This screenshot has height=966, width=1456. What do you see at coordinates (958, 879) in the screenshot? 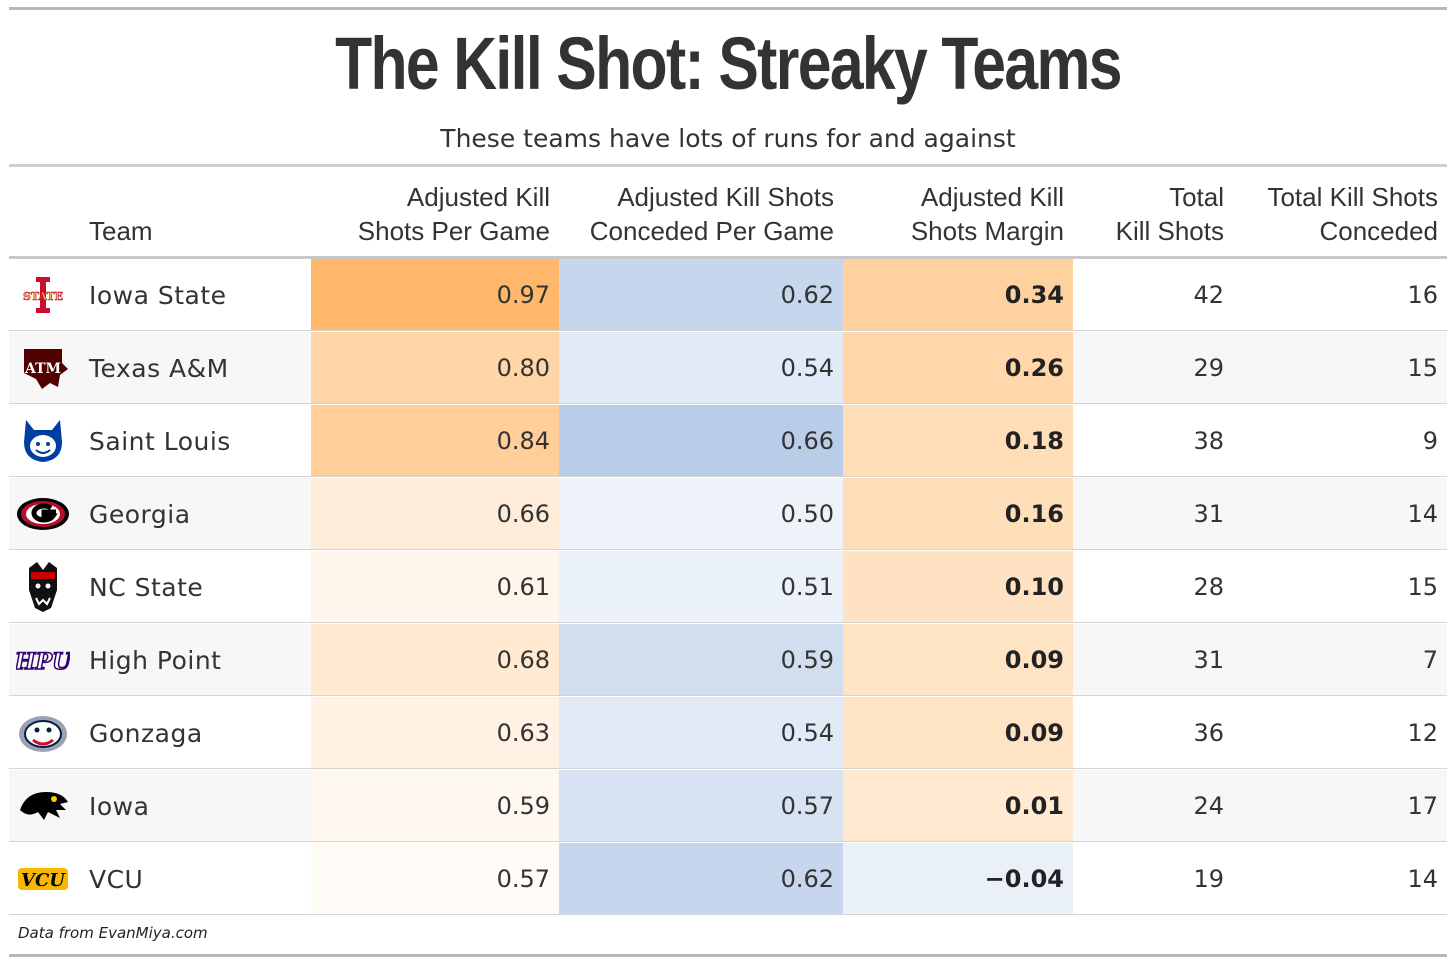
I see `cell-adj-margin: −0.04` at bounding box center [958, 879].